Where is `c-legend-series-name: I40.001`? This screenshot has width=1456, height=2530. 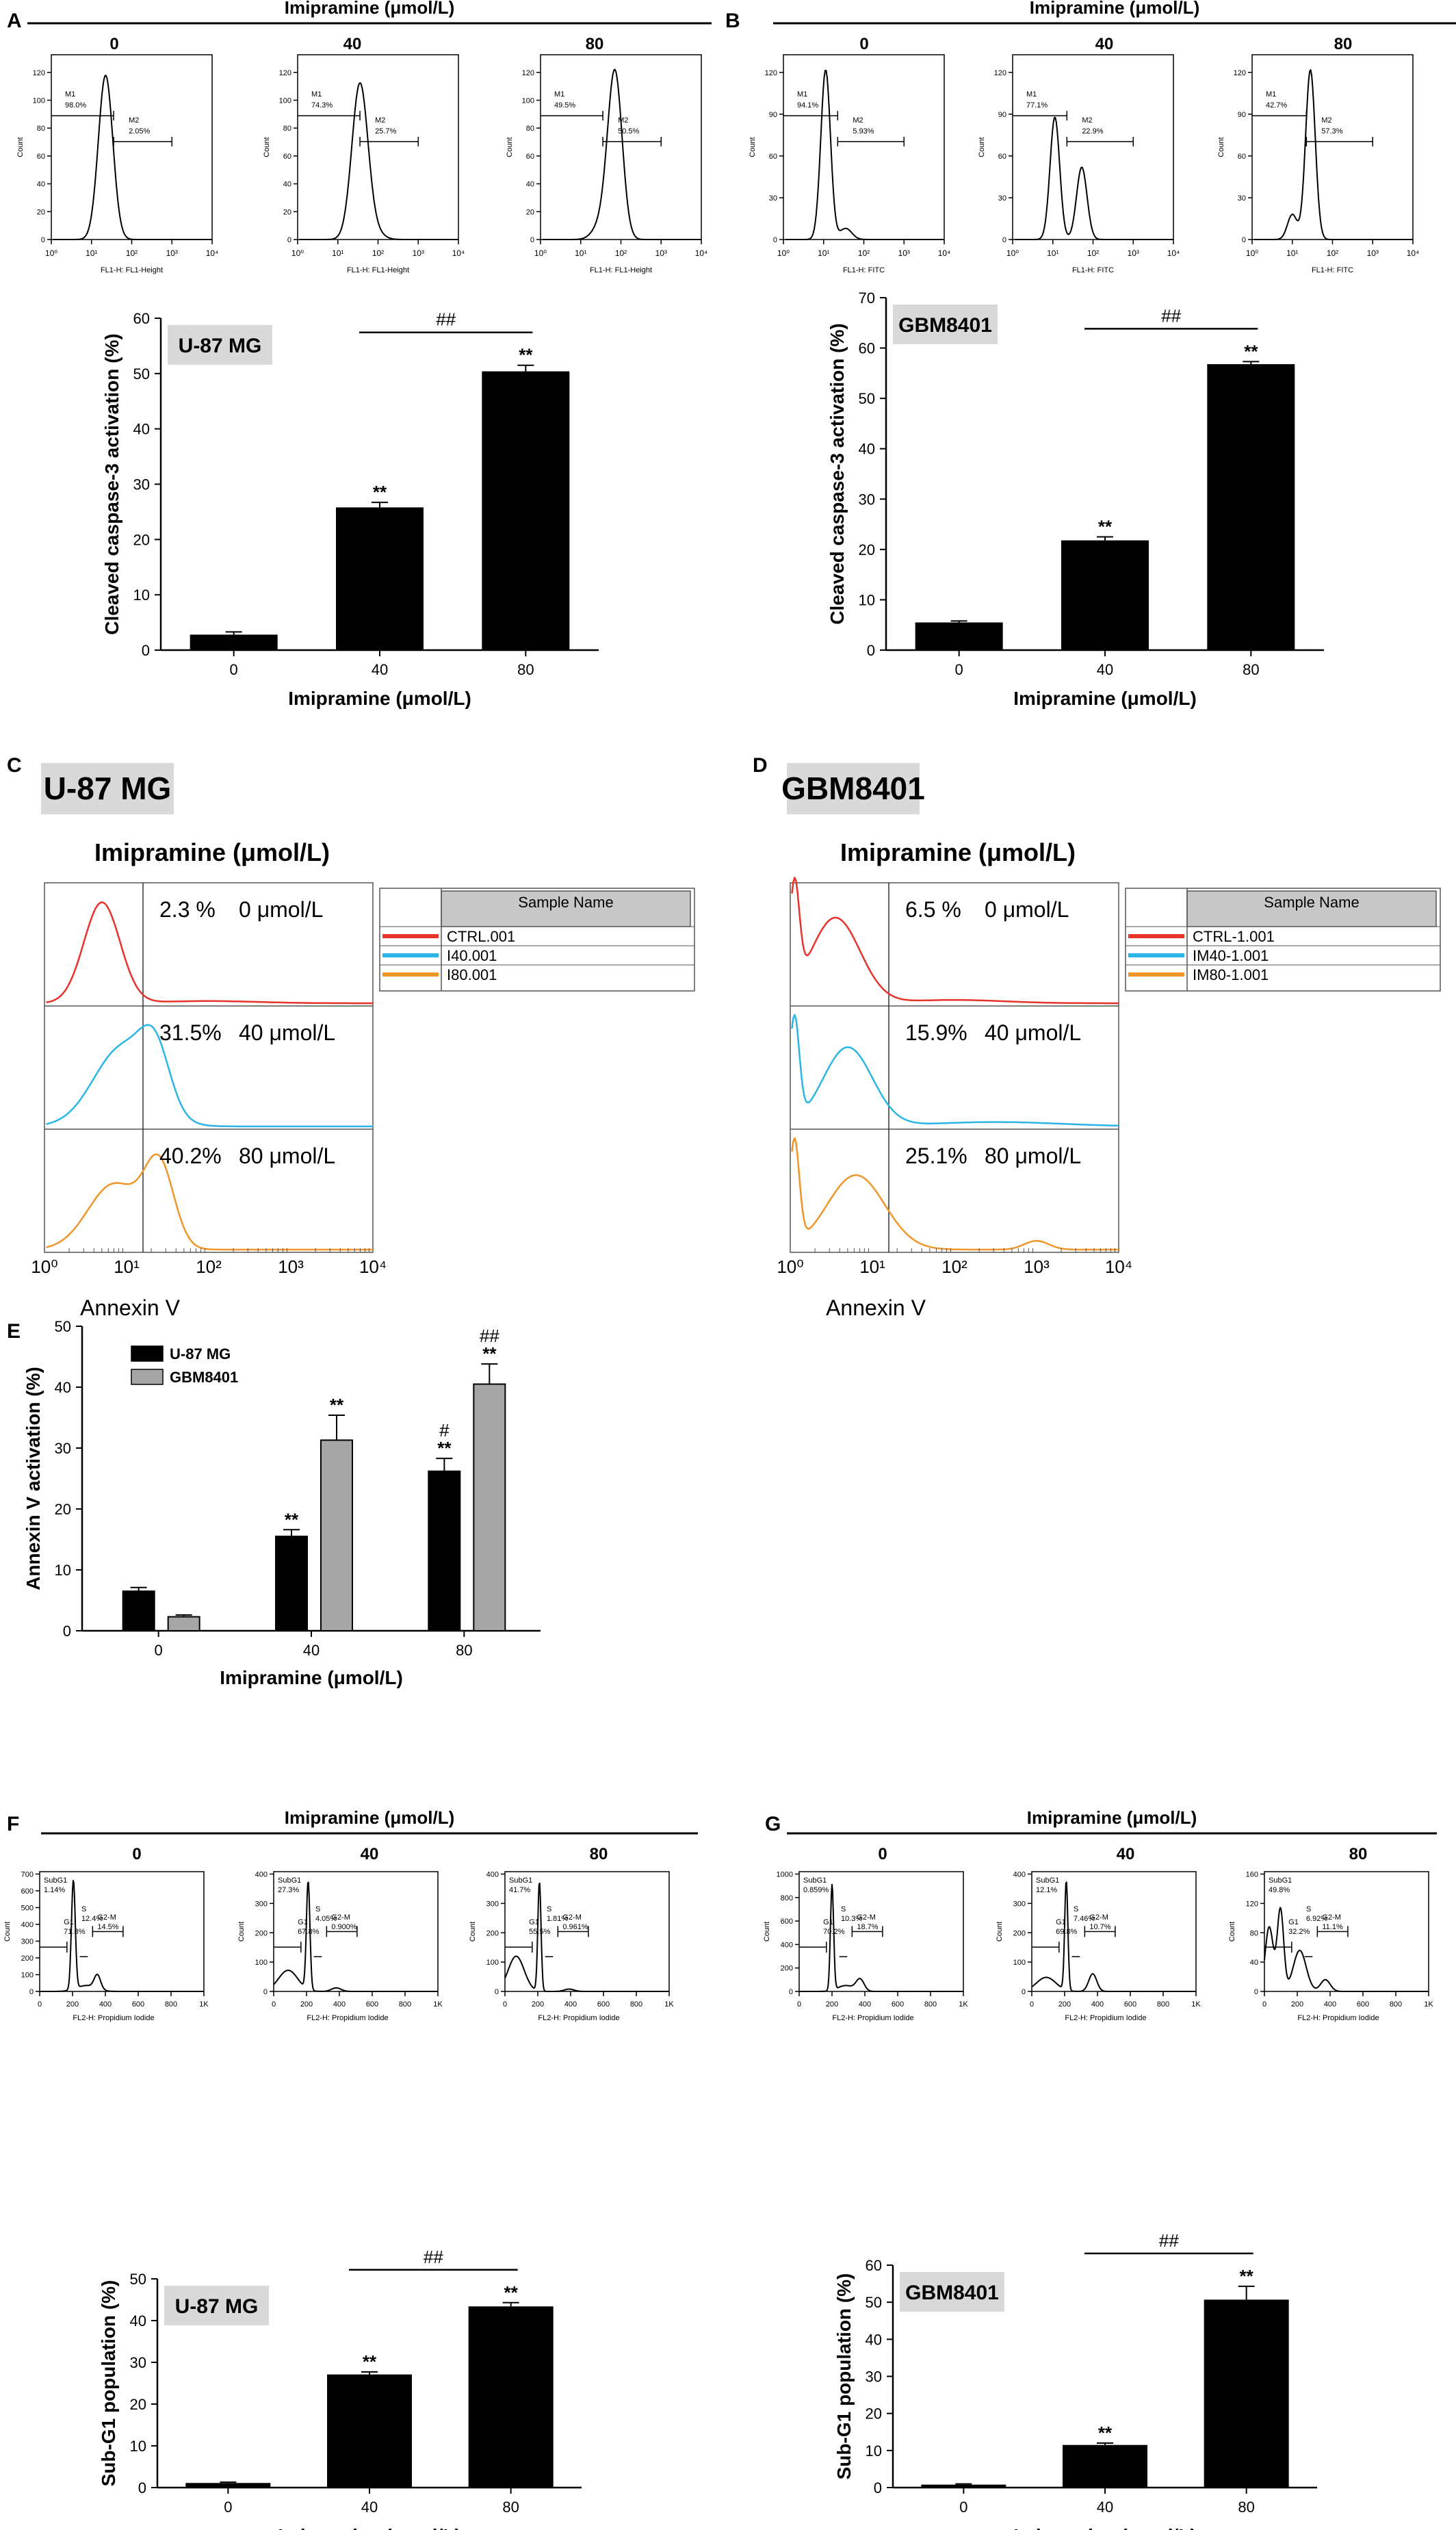
c-legend-series-name: I40.001 is located at coordinates (472, 955).